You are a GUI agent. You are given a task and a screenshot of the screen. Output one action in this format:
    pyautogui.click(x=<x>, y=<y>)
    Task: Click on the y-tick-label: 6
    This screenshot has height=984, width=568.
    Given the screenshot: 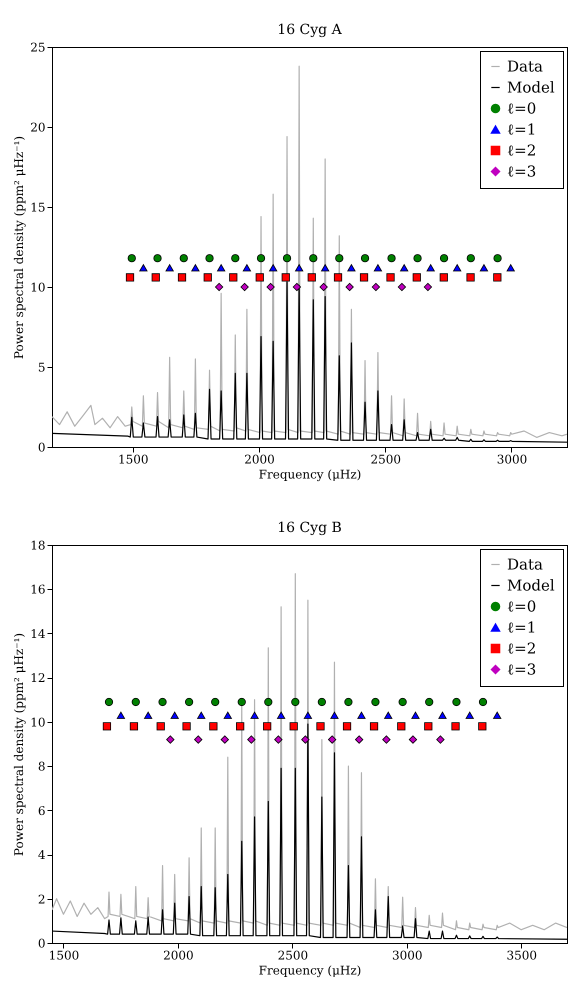 What is the action you would take?
    pyautogui.click(x=42, y=811)
    